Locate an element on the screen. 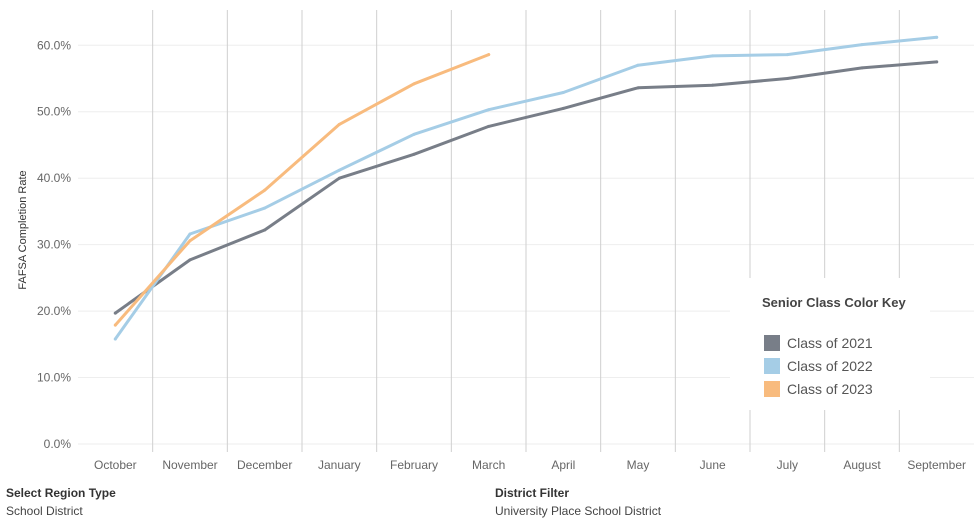  x-tick-label: February is located at coordinates (414, 465).